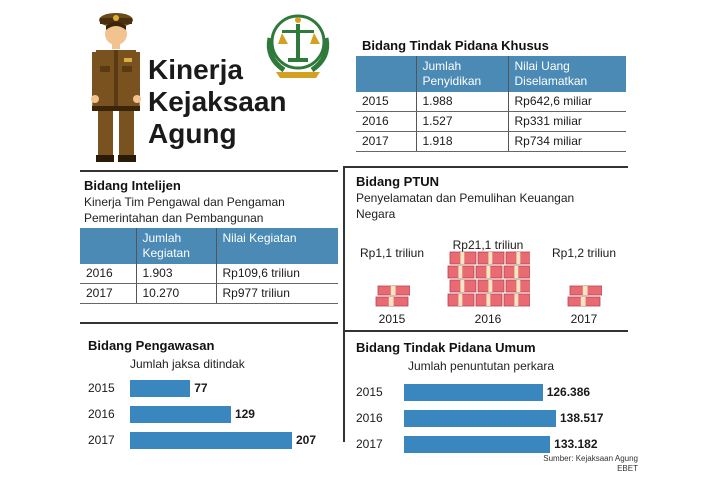 This screenshot has height=480, width=720. I want to click on ptun-value-label: Rp1,1 triliun, so click(392, 253).